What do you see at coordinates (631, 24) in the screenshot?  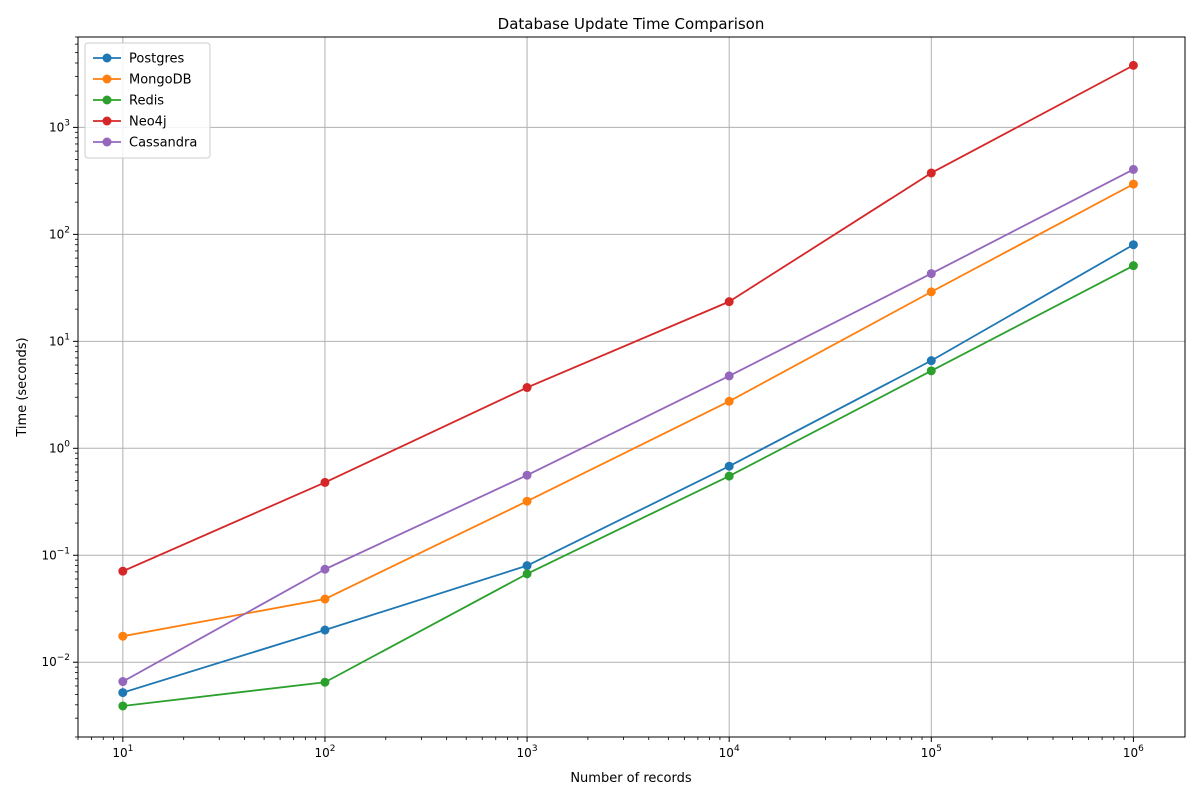 I see `chart-title: Database Update Time Comparison` at bounding box center [631, 24].